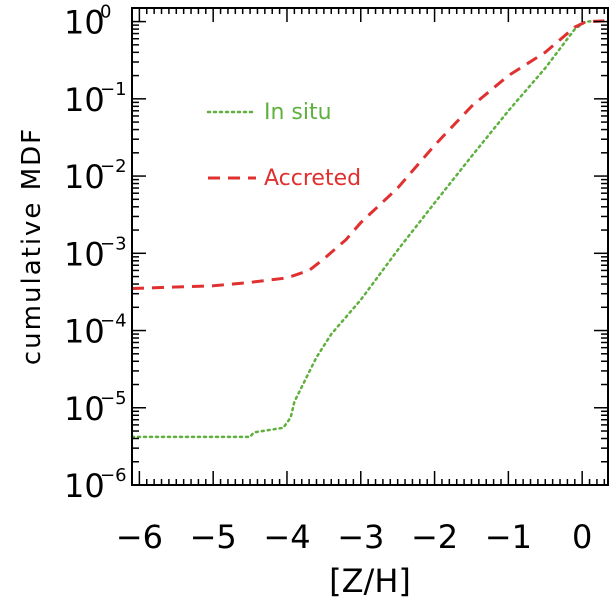  Describe the element at coordinates (360, 537) in the screenshot. I see `x-tick-label: −3` at that location.